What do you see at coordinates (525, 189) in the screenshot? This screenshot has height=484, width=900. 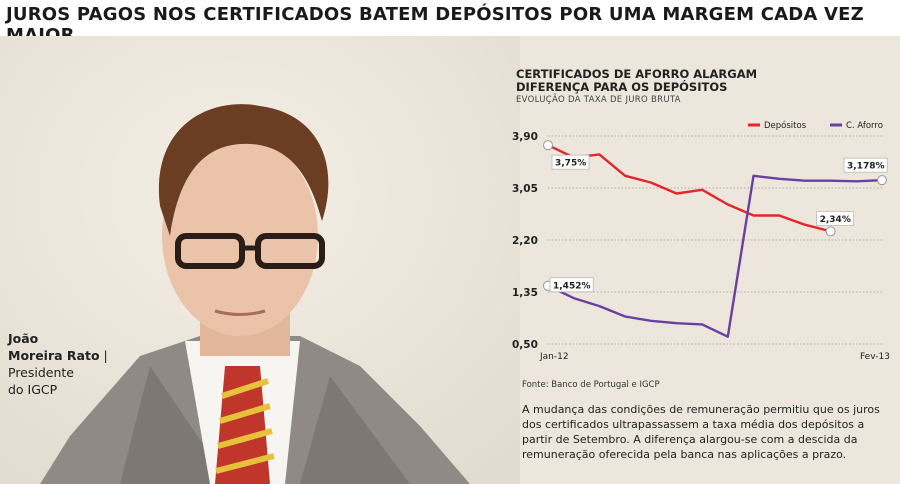 I see `y-tick-label: 3,05` at bounding box center [525, 189].